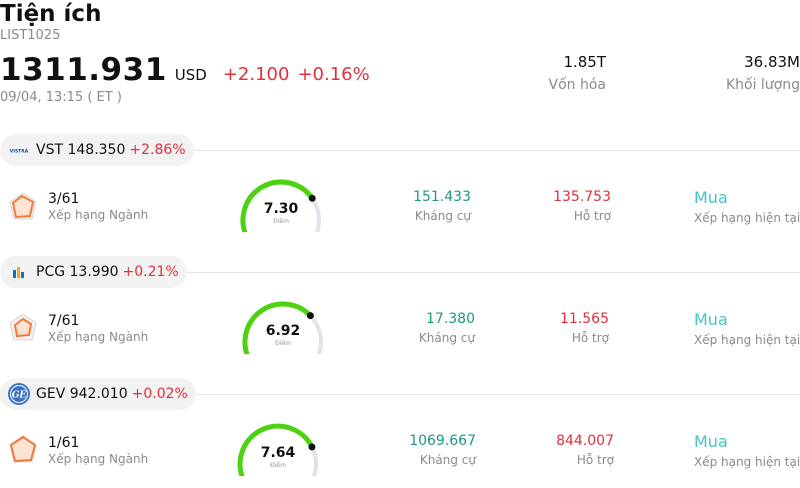 The height and width of the screenshot is (488, 800). Describe the element at coordinates (278, 453) in the screenshot. I see `score-value: 7.64` at that location.